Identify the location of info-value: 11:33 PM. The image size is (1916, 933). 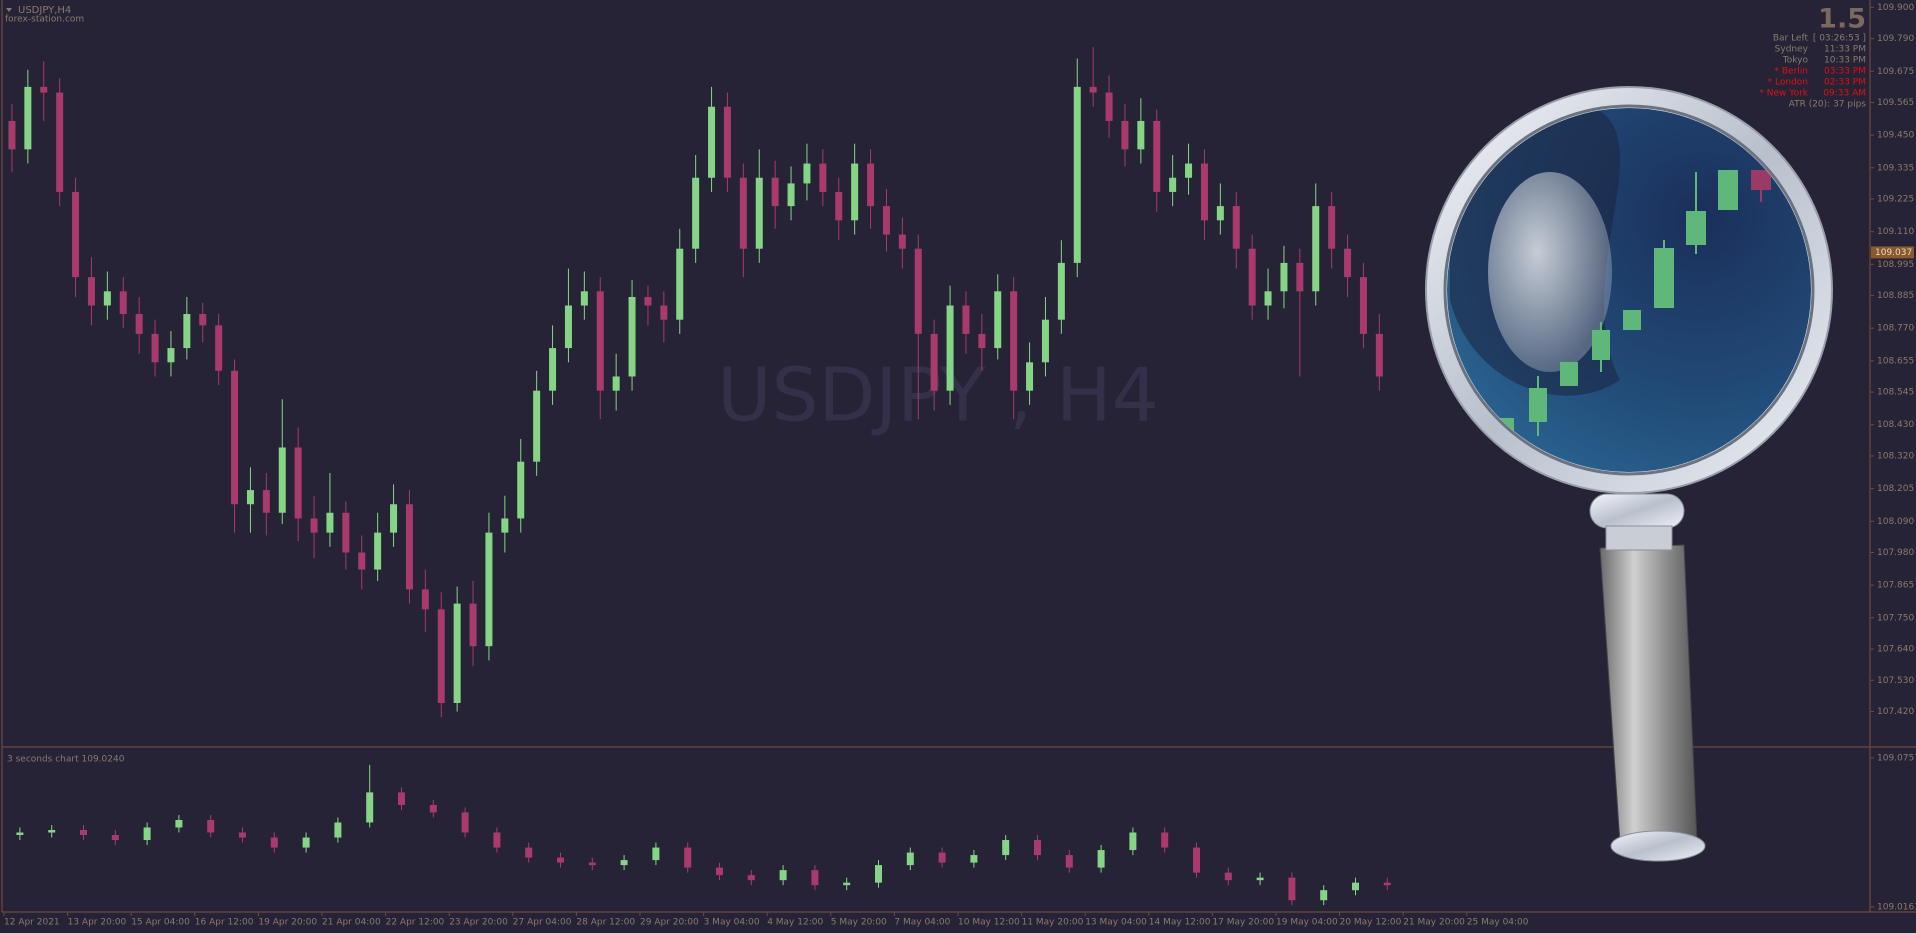
(1845, 50).